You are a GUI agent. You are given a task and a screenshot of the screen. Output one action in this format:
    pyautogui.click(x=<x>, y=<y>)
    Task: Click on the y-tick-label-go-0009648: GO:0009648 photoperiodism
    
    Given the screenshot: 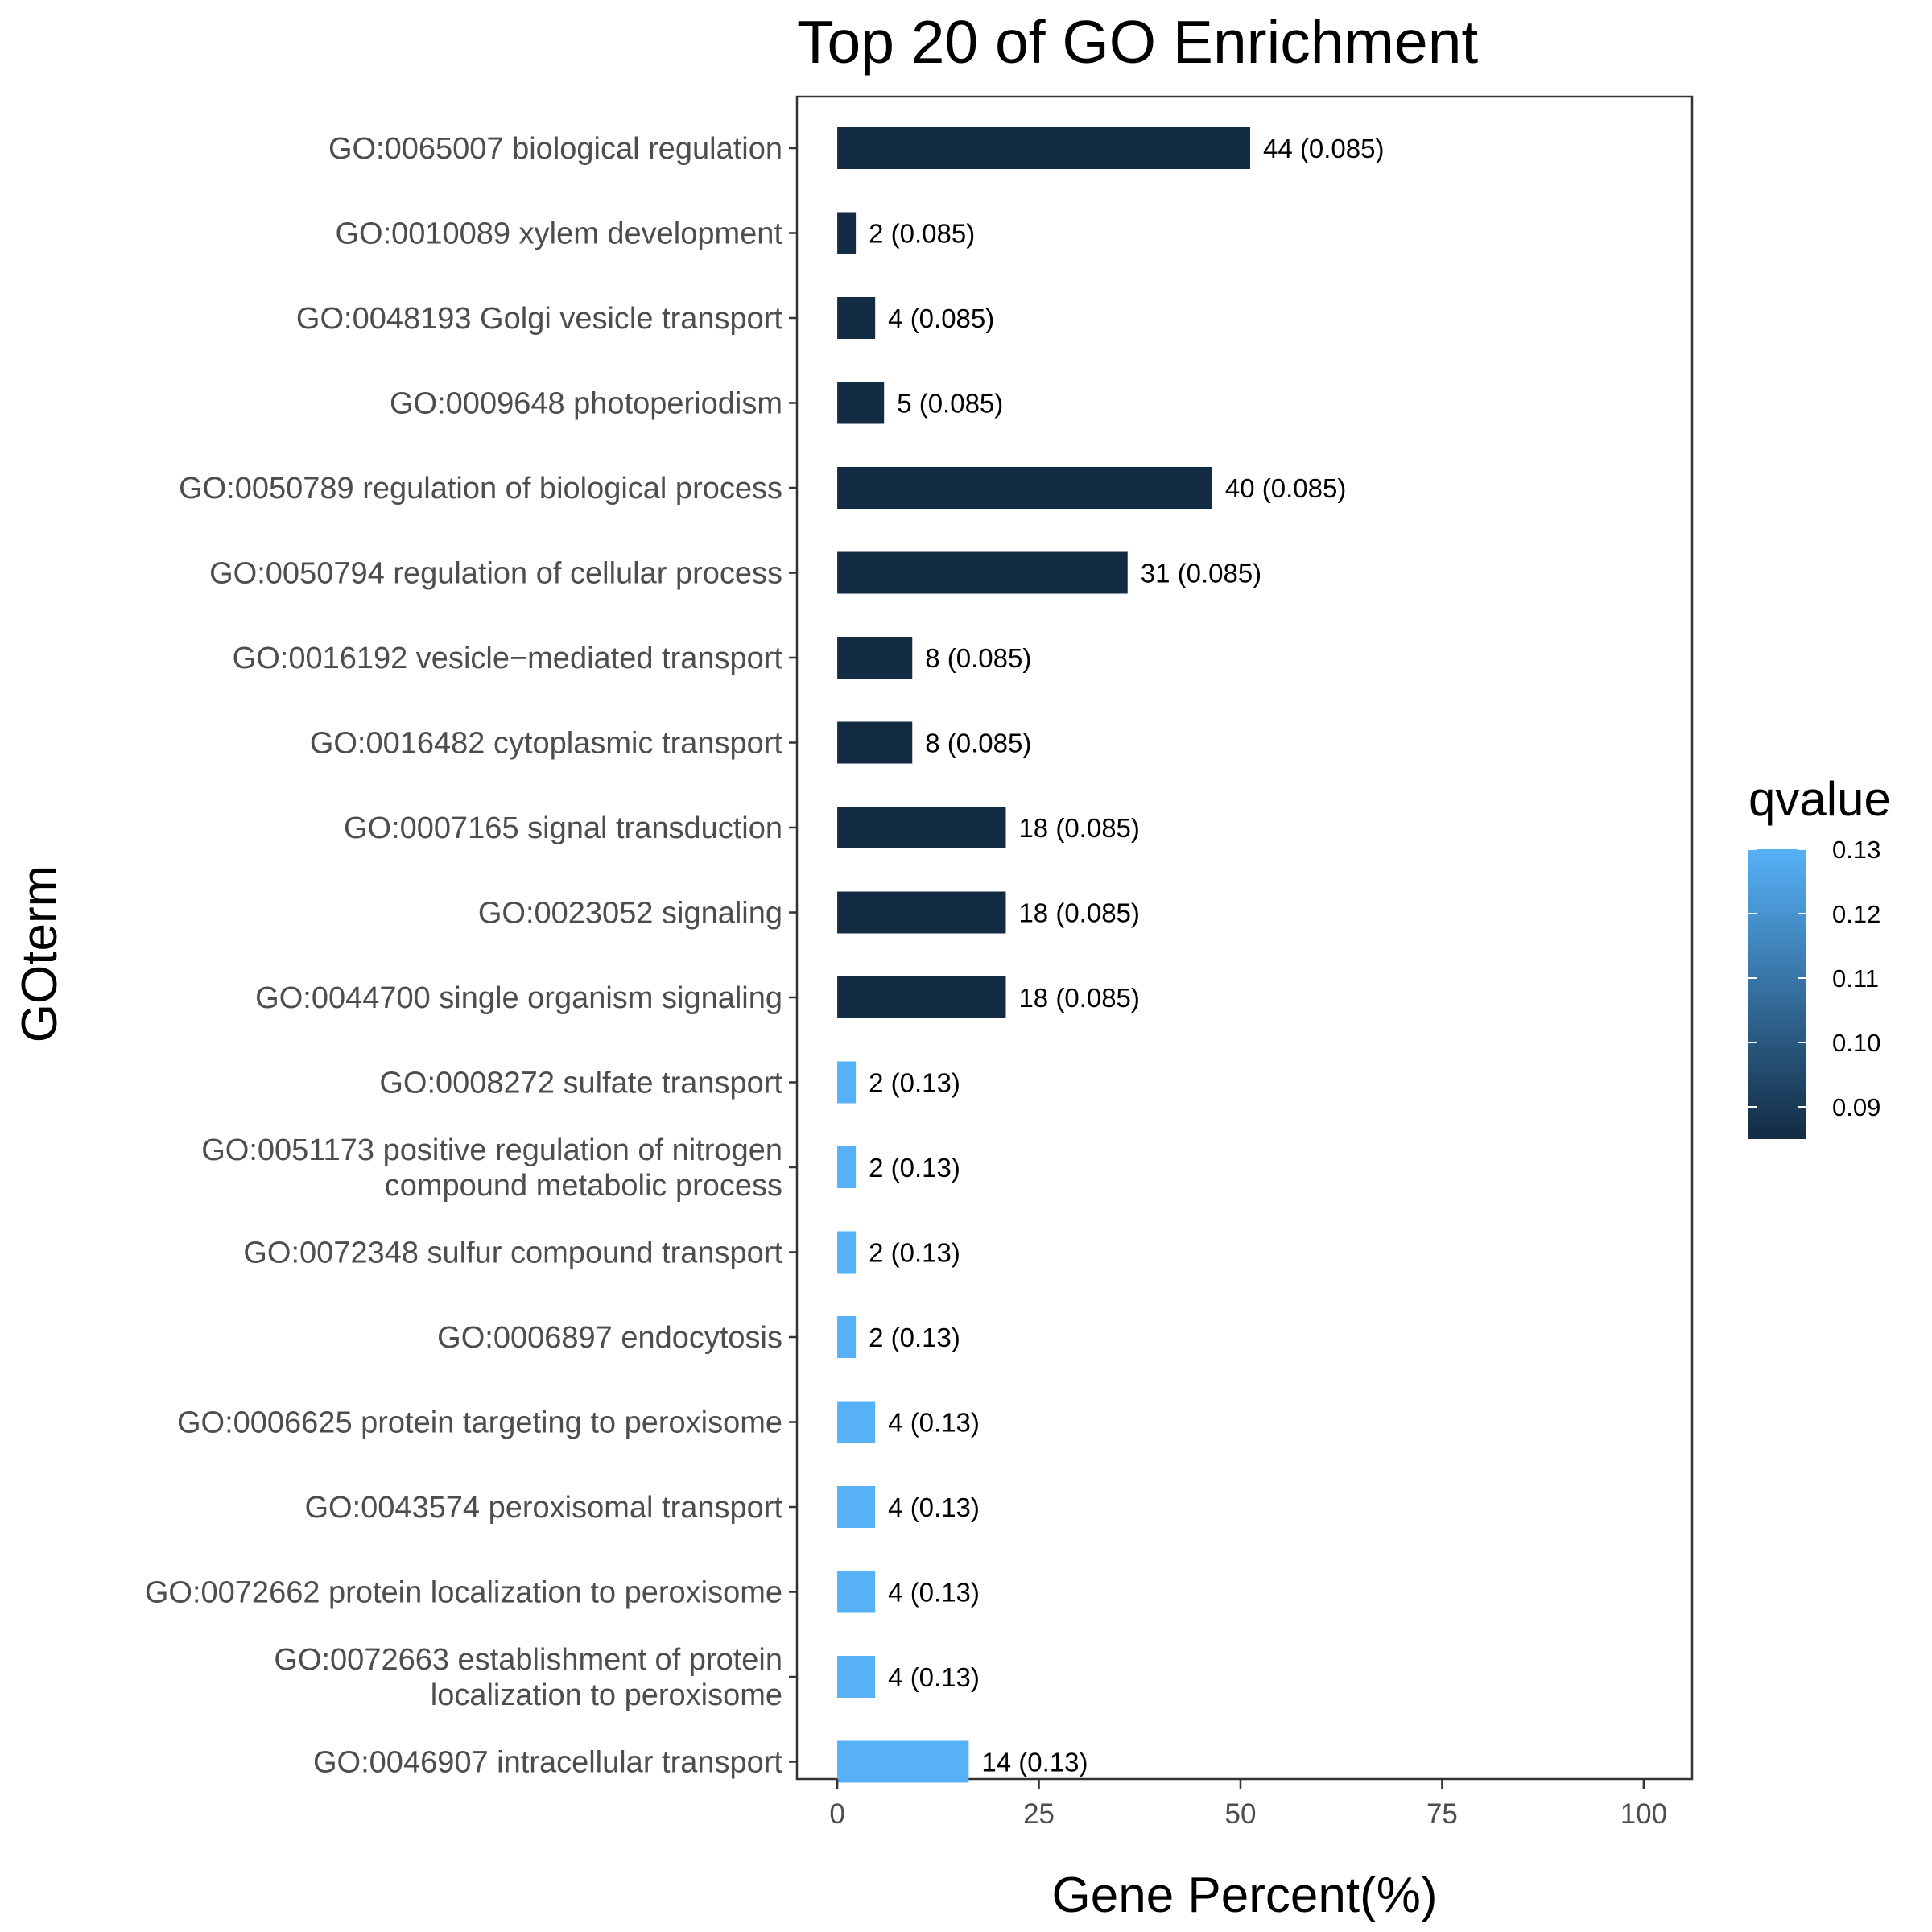 What is the action you would take?
    pyautogui.click(x=586, y=404)
    